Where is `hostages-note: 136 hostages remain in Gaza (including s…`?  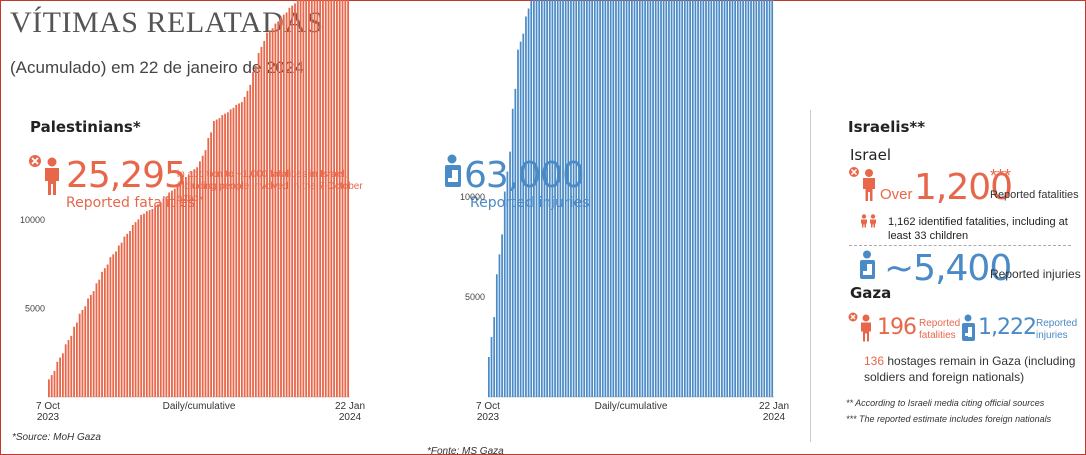 hostages-note: 136 hostages remain in Gaza (including s… is located at coordinates (972, 369).